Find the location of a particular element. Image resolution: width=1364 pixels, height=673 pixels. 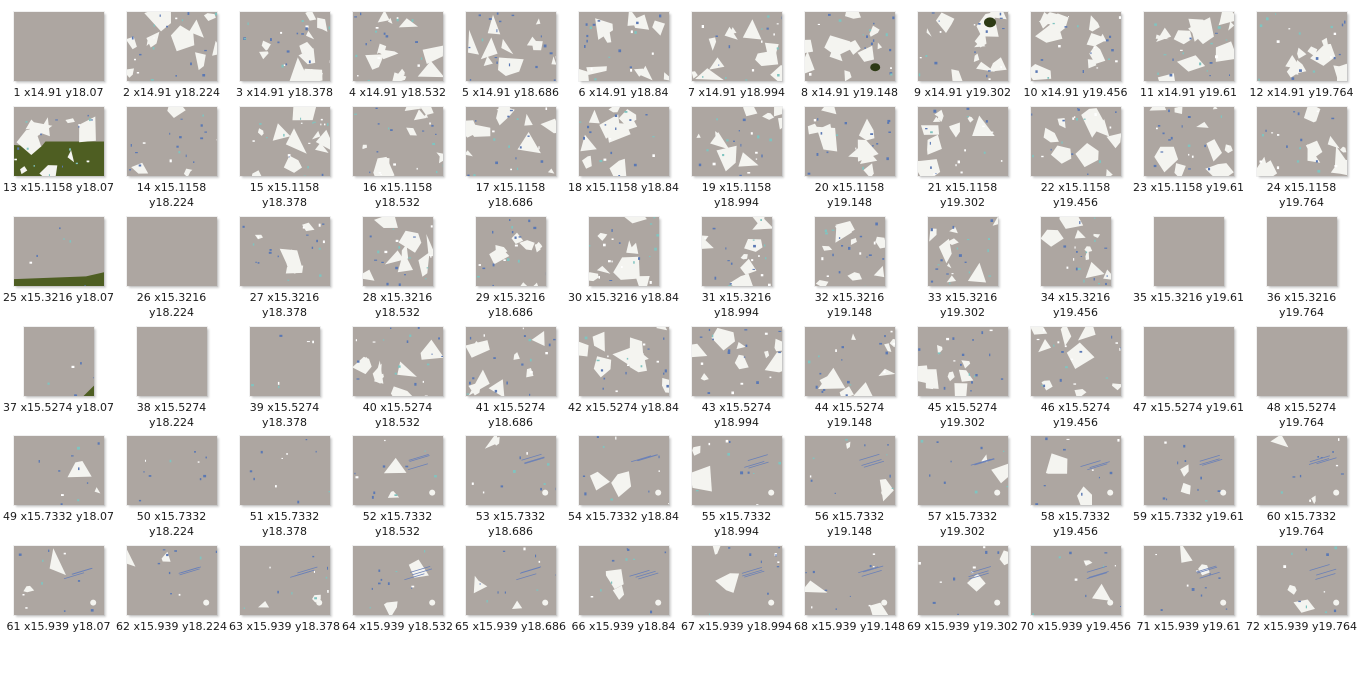

file-item: 68 x15.939 y19.148 is located at coordinates (849, 598).